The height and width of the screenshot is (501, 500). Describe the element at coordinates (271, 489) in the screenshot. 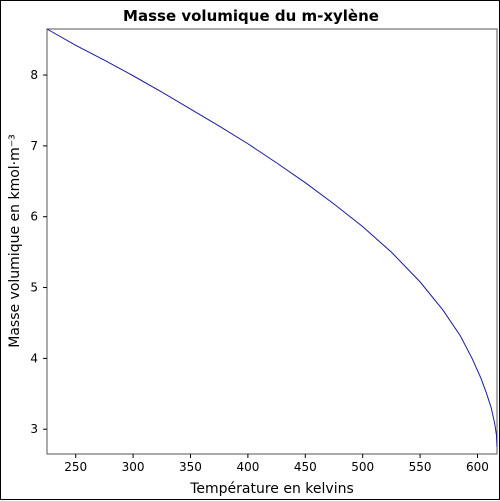

I see `x-axis-label: Température en kelvins` at that location.